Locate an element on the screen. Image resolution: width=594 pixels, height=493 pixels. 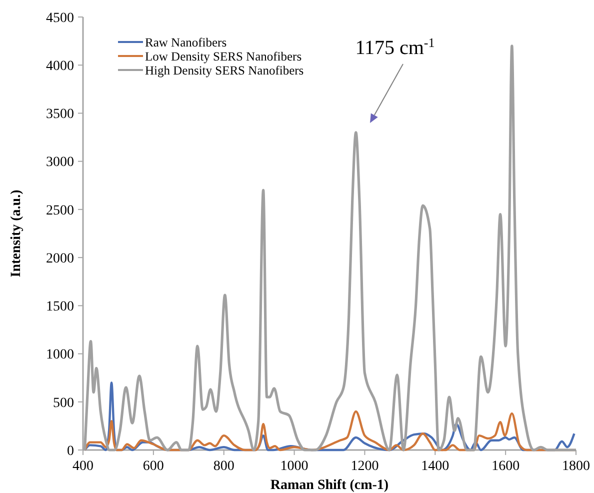
x-tick-label: 800 is located at coordinates (223, 466).